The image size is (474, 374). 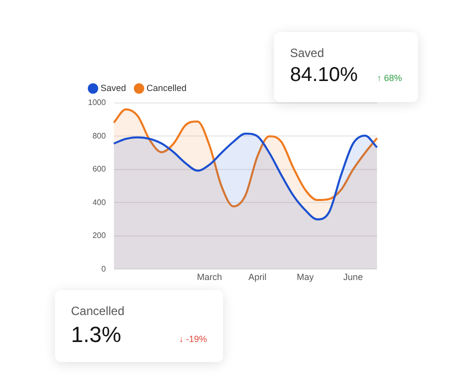 I want to click on legend-label: Saved, so click(x=113, y=87).